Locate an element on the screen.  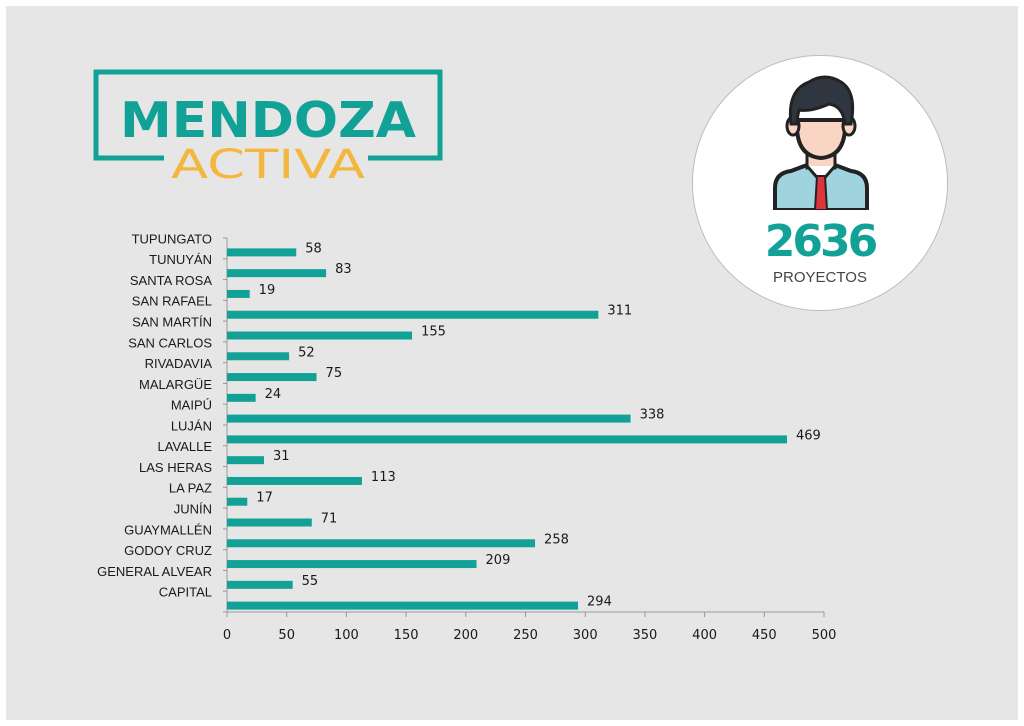
value-label: 469 is located at coordinates (808, 435).